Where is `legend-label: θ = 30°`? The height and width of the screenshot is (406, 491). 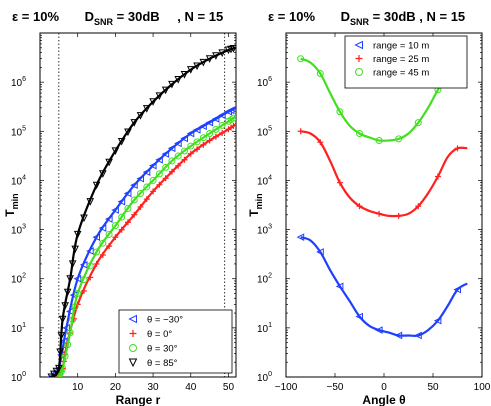
legend-label: θ = 30° is located at coordinates (162, 349).